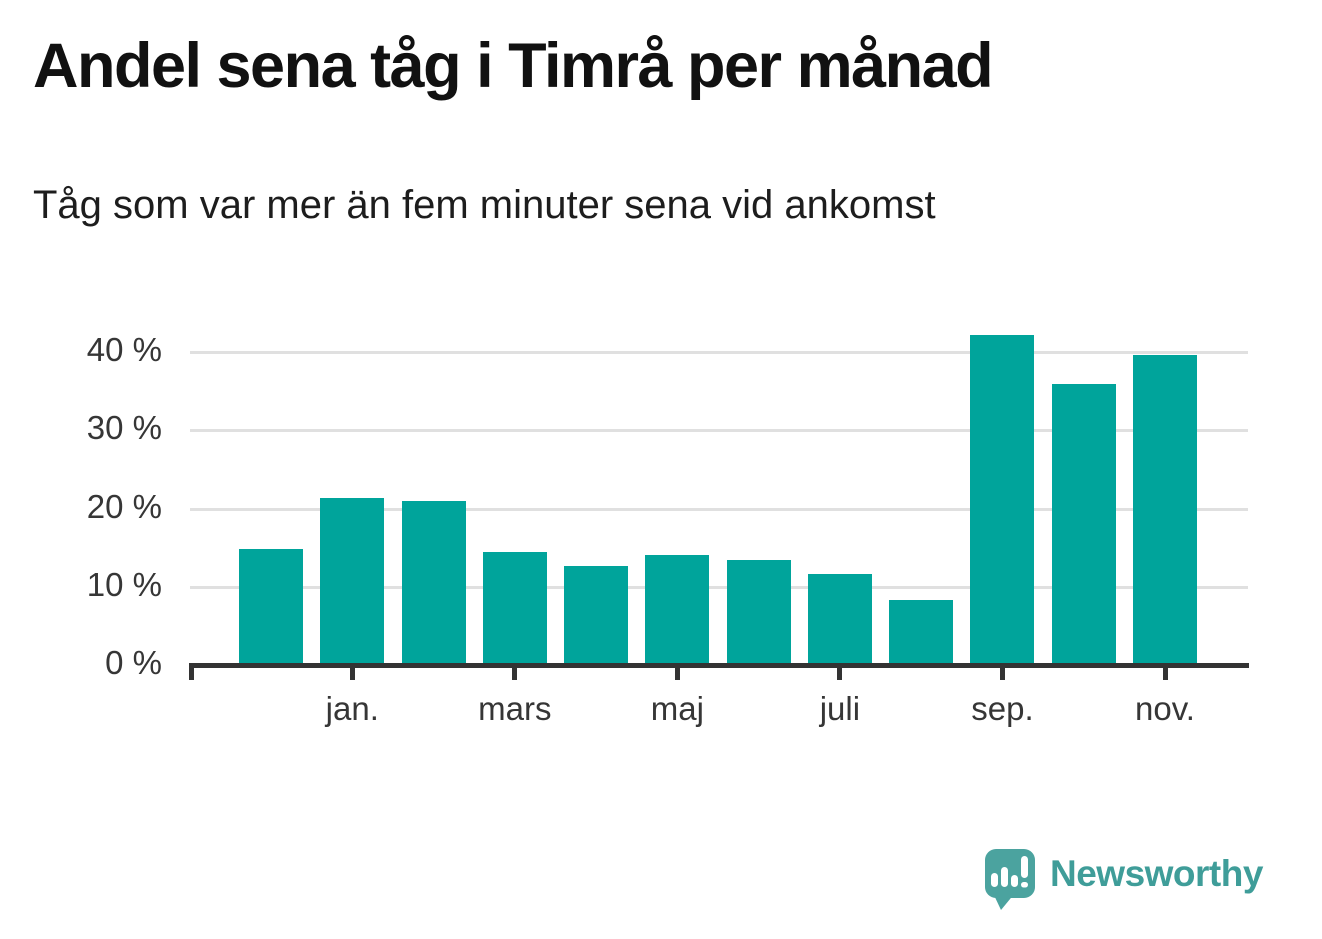  What do you see at coordinates (1002, 708) in the screenshot?
I see `x-axis-tick-label: sep.` at bounding box center [1002, 708].